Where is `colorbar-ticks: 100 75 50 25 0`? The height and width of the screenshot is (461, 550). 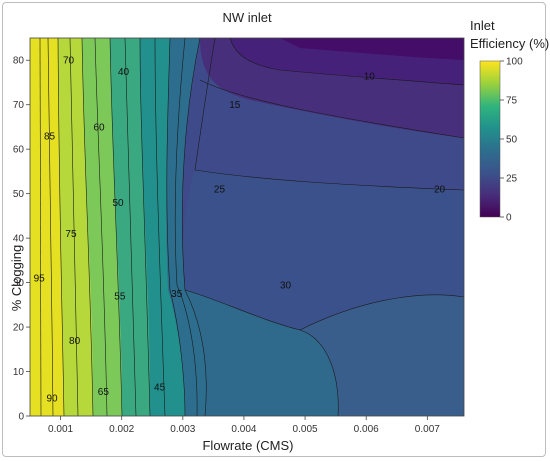 colorbar-ticks: 100 75 50 25 0 is located at coordinates (511, 140).